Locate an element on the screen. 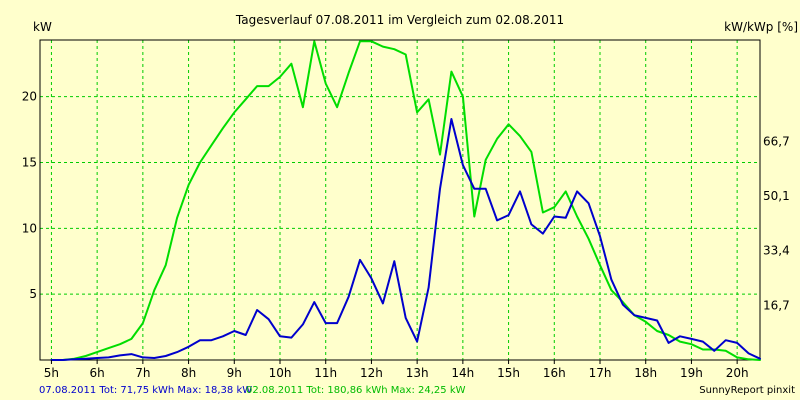  x-tick-label: 8h is located at coordinates (188, 373).